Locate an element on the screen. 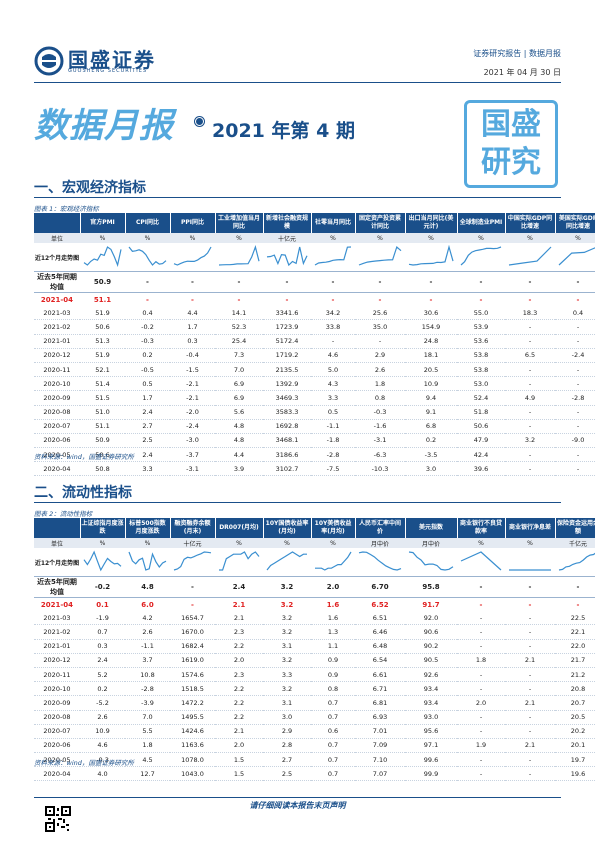 The height and width of the screenshot is (842, 595). table-cell: 1043.0 is located at coordinates (192, 774).